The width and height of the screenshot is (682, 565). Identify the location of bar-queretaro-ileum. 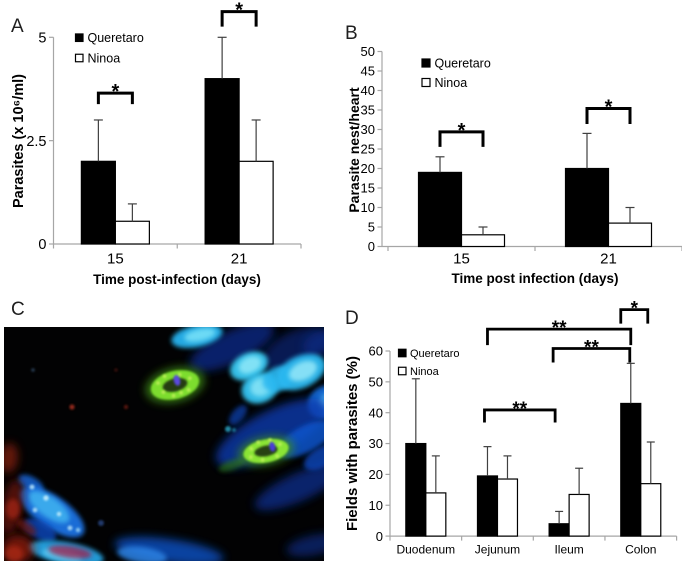
(559, 530).